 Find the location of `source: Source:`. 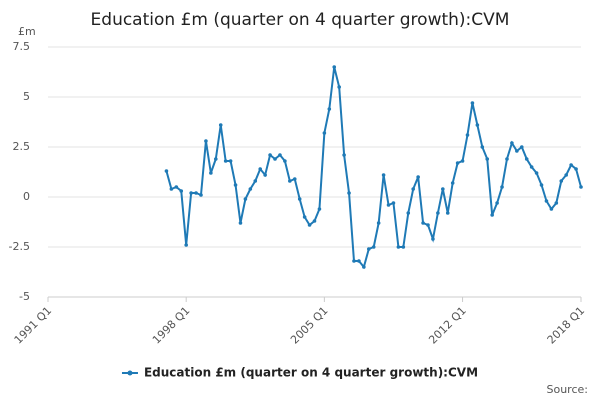

source: Source: is located at coordinates (568, 389).